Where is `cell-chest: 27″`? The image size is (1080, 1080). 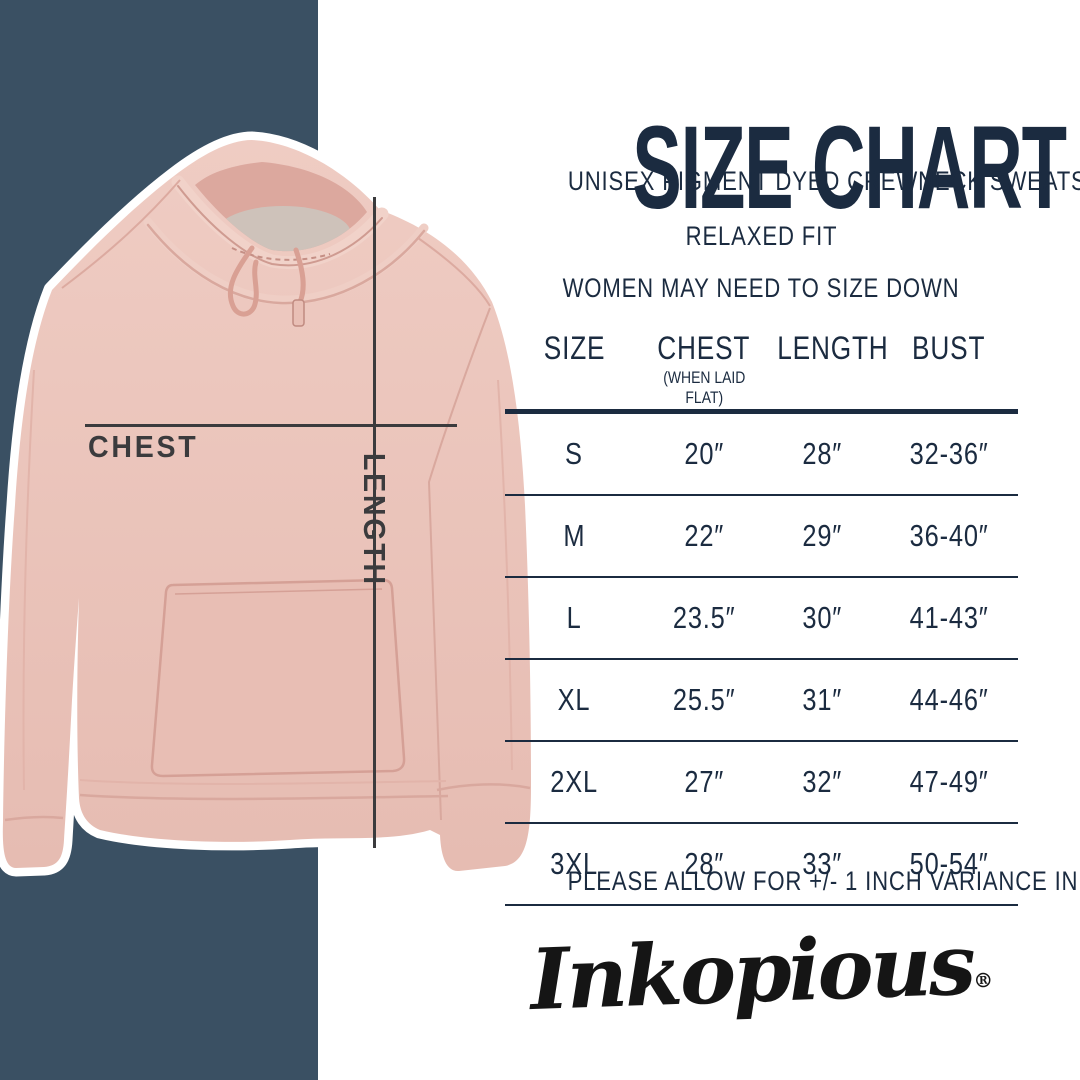
cell-chest: 27″ is located at coordinates (704, 782).